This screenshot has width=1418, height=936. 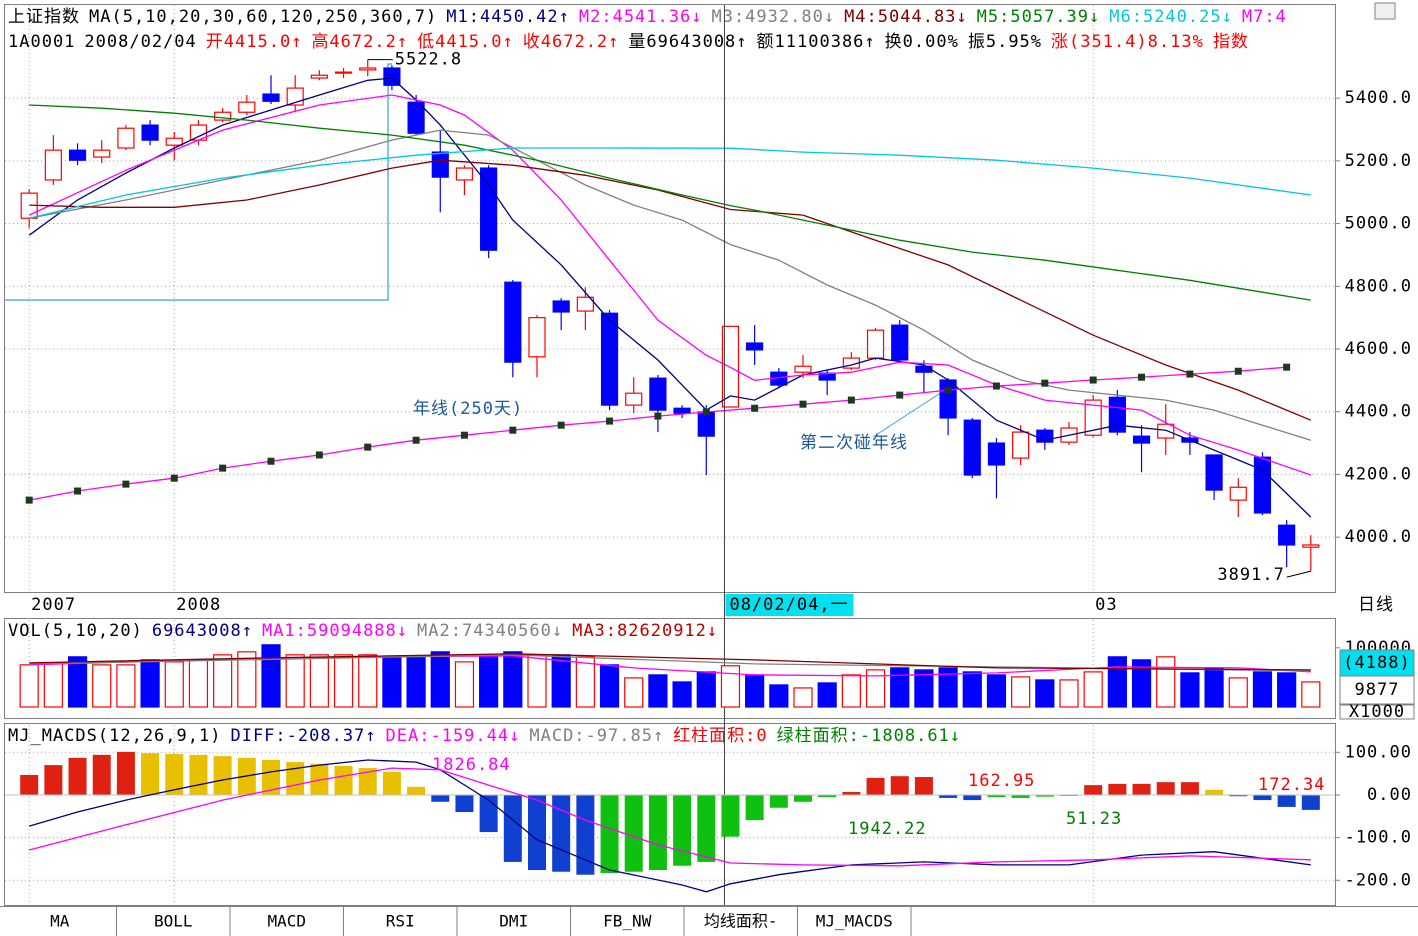 What do you see at coordinates (359, 42) in the screenshot?
I see `header-item: 高4672.2↑` at bounding box center [359, 42].